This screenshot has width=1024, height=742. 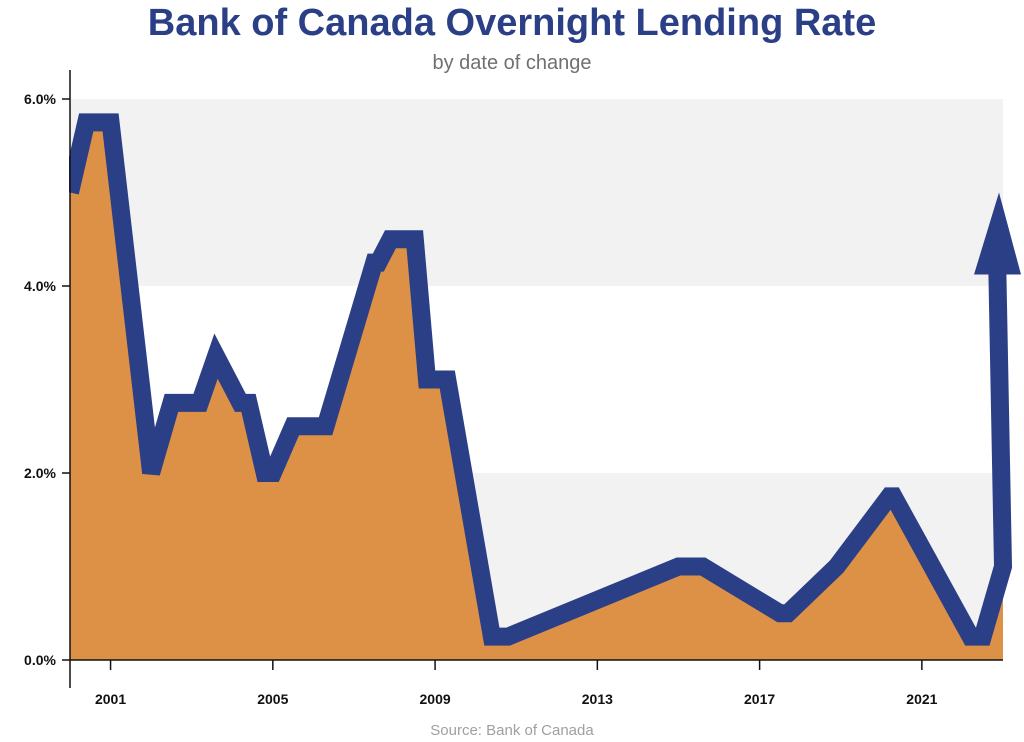 What do you see at coordinates (272, 699) in the screenshot?
I see `x-tick-label: 2005` at bounding box center [272, 699].